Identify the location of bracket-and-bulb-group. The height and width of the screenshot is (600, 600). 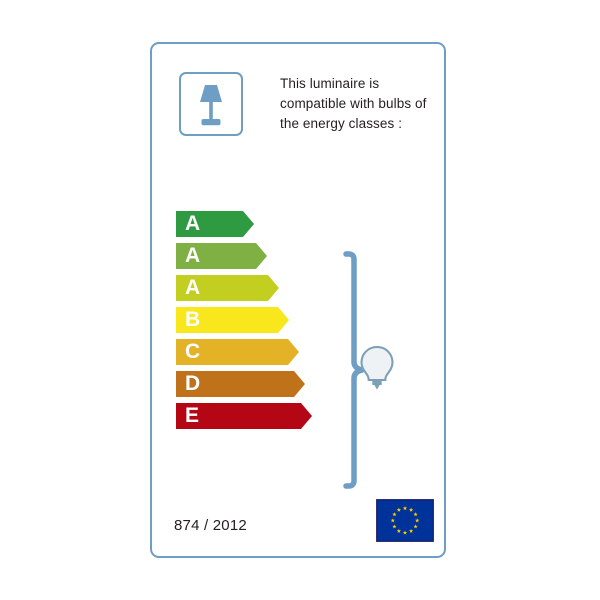
(372, 351).